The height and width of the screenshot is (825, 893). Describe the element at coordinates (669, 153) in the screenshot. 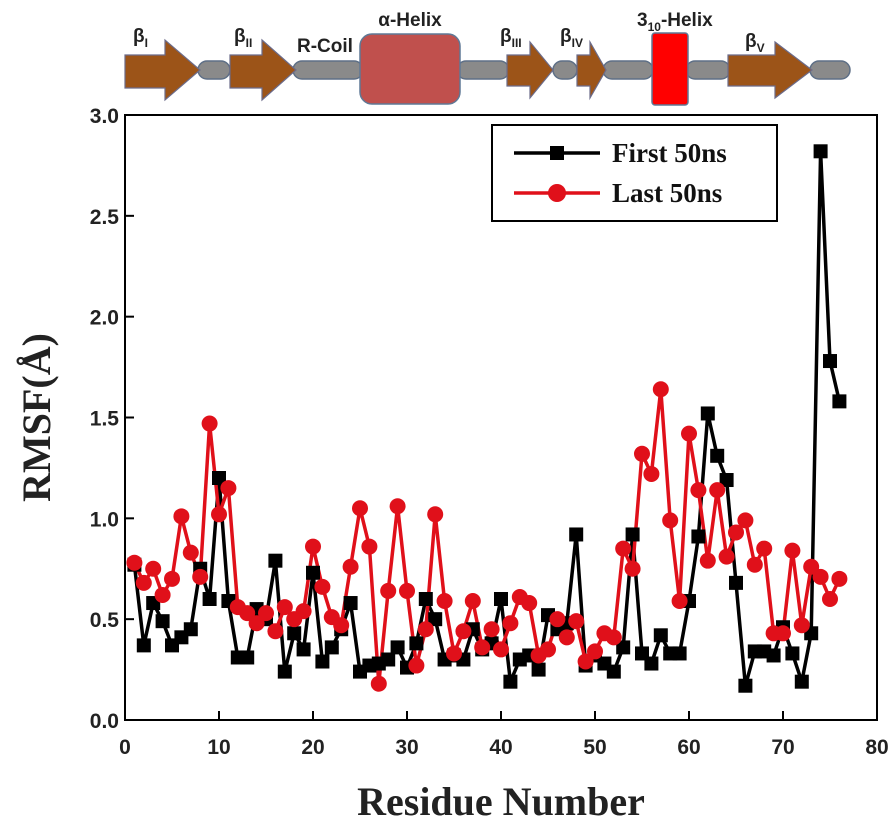

I see `legend-label: First 50ns` at that location.